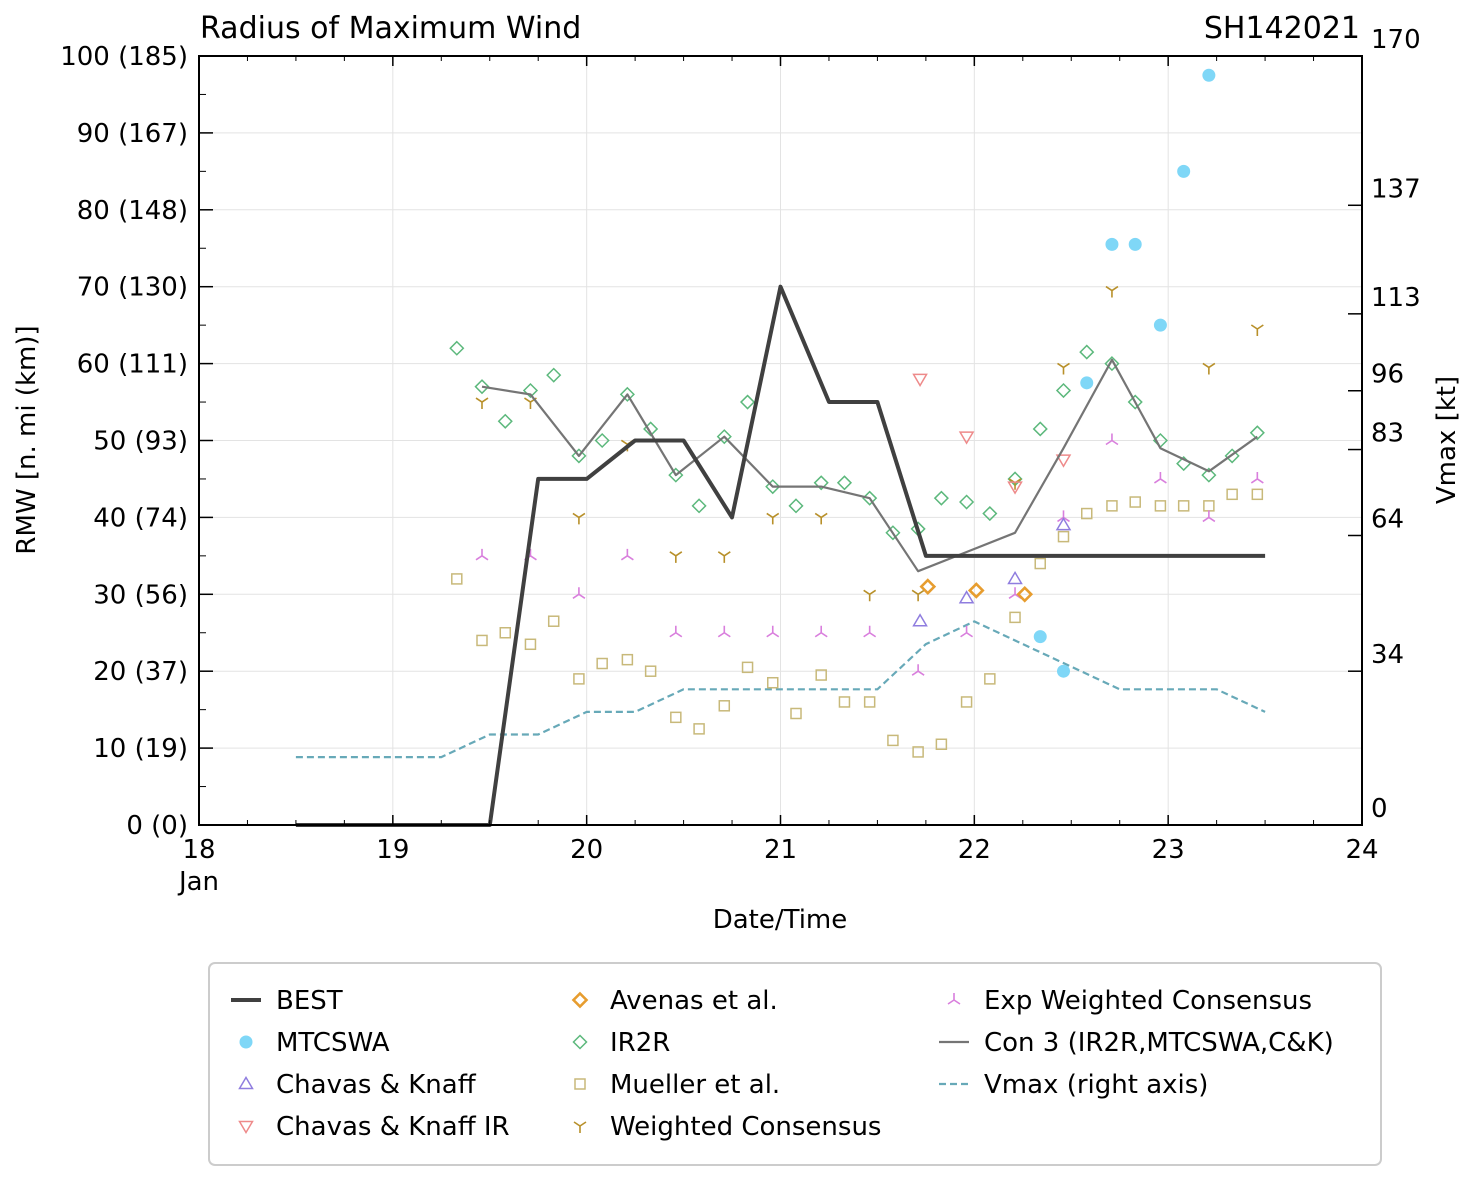 This screenshot has height=1180, width=1477. I want to click on legend-item-ir2r: IR2R, so click(621, 1043).